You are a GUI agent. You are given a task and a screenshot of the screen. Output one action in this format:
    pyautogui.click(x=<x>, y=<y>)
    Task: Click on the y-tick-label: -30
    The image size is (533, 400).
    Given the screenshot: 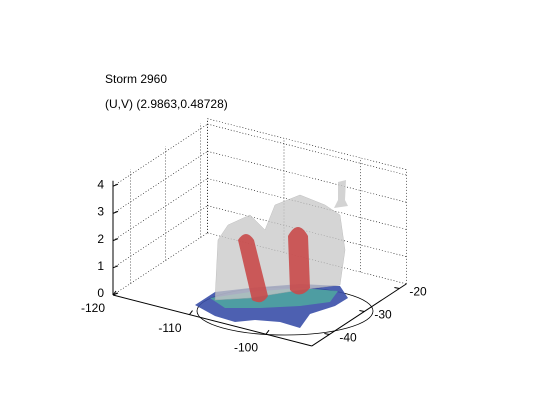 What is the action you would take?
    pyautogui.click(x=383, y=315)
    